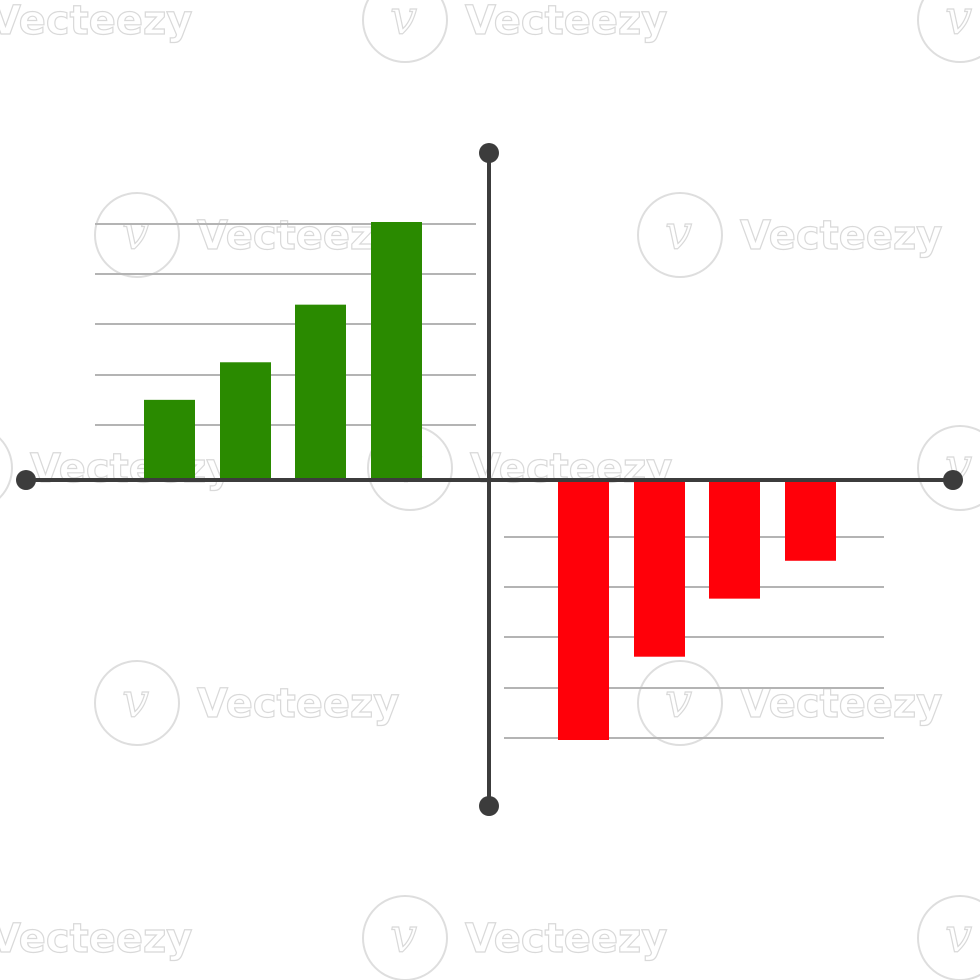 The height and width of the screenshot is (980, 980). What do you see at coordinates (489, 806) in the screenshot?
I see `y-axis-bottom-endpoint` at bounding box center [489, 806].